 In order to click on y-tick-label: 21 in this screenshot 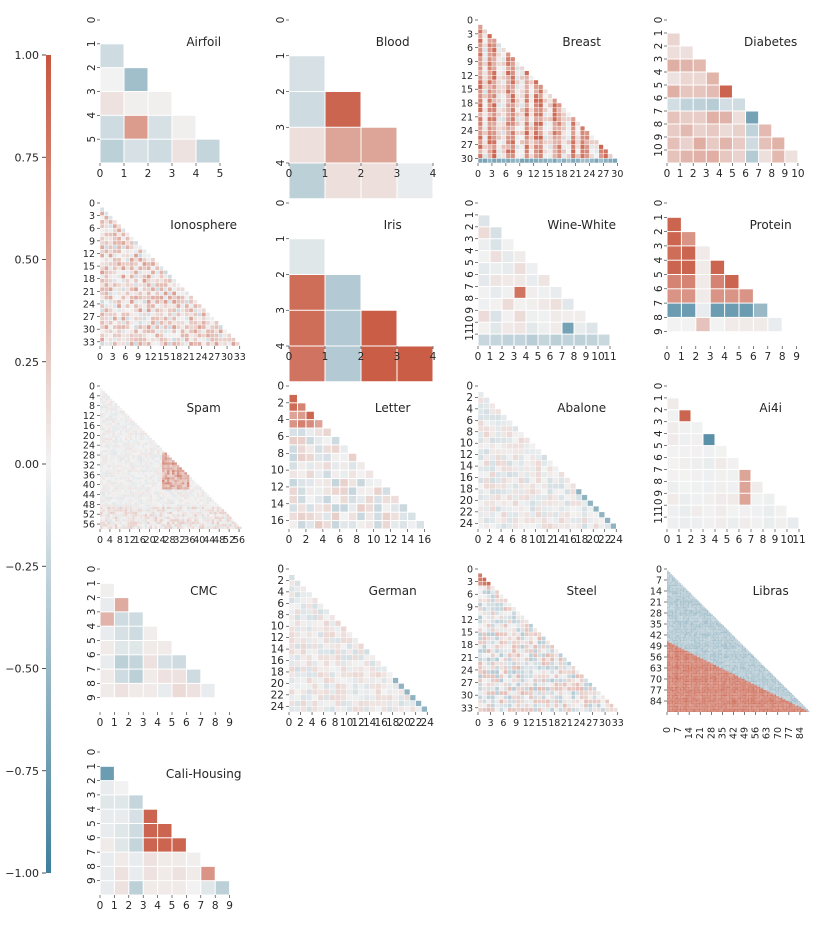, I will do `click(89, 292)`.